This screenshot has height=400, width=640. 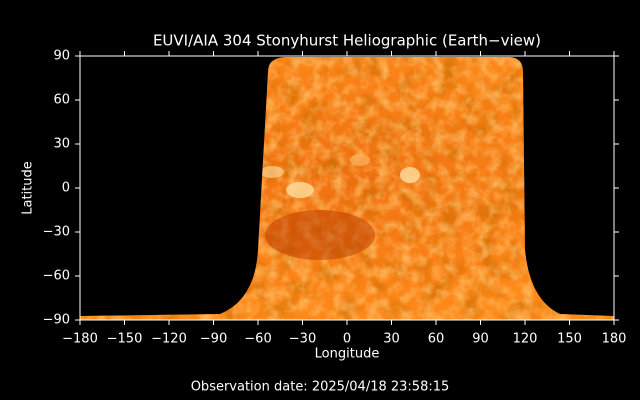 I want to click on x-tick-label: 150, so click(x=569, y=339).